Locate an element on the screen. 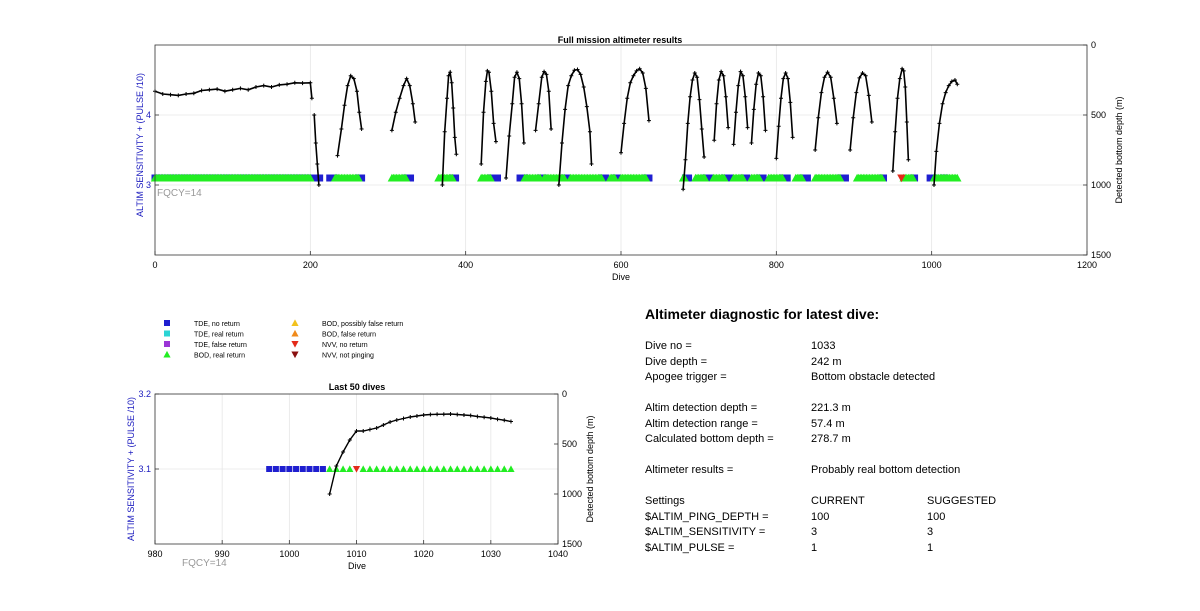 The image size is (1200, 611). setting-name: $ALTIM_PING_DEPTH = is located at coordinates (707, 516).